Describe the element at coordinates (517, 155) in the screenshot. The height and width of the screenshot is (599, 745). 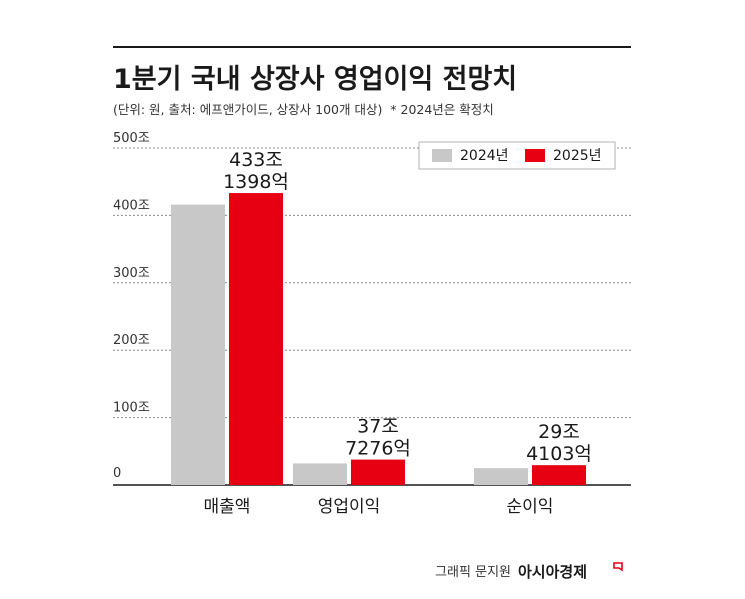
I see `legend: 2024년 2025년` at that location.